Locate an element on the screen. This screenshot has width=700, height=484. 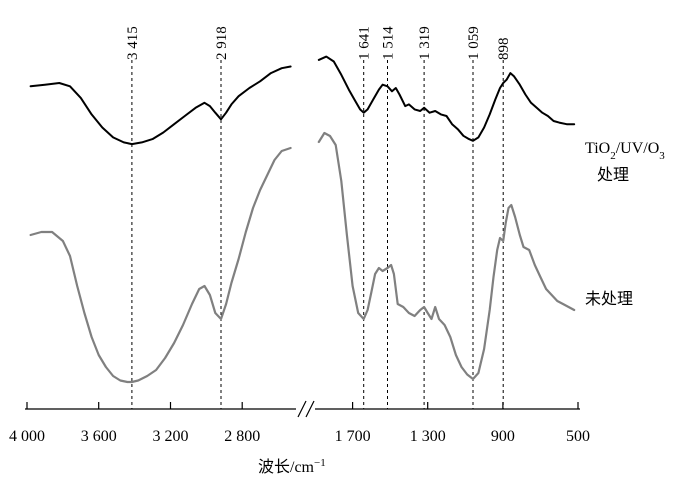
tick-label-900: 900 is located at coordinates (503, 436).